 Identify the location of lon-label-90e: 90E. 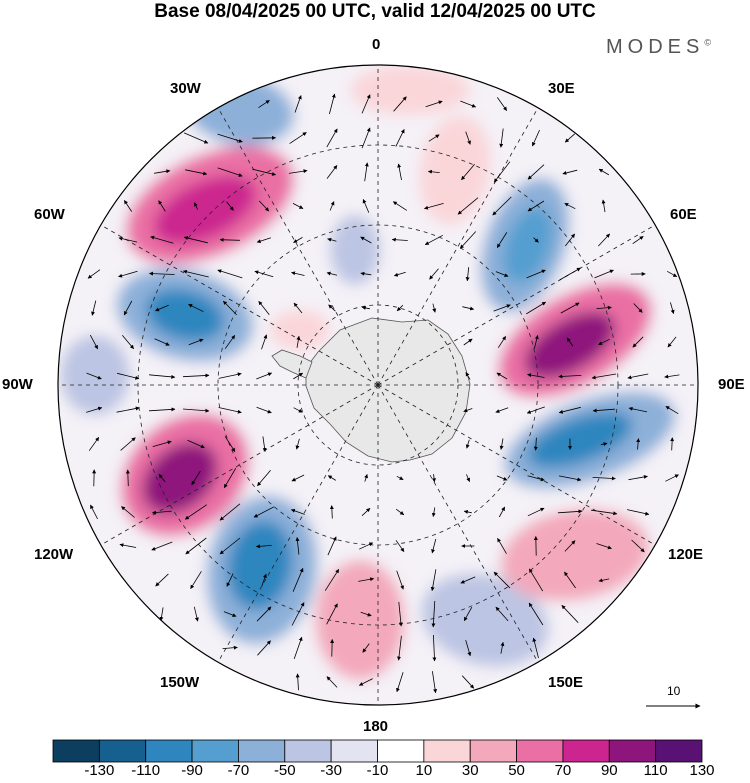
(731, 384).